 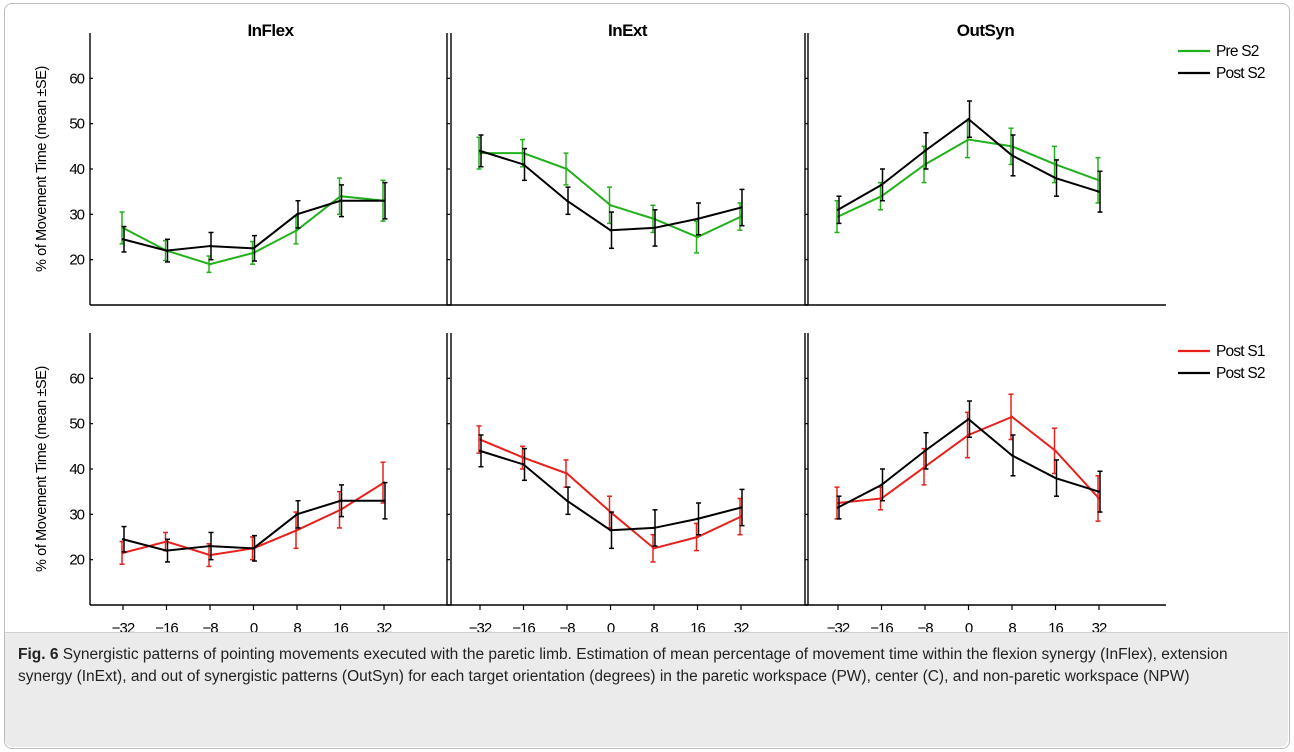 I want to click on panel-title: InFlex, so click(x=270, y=30).